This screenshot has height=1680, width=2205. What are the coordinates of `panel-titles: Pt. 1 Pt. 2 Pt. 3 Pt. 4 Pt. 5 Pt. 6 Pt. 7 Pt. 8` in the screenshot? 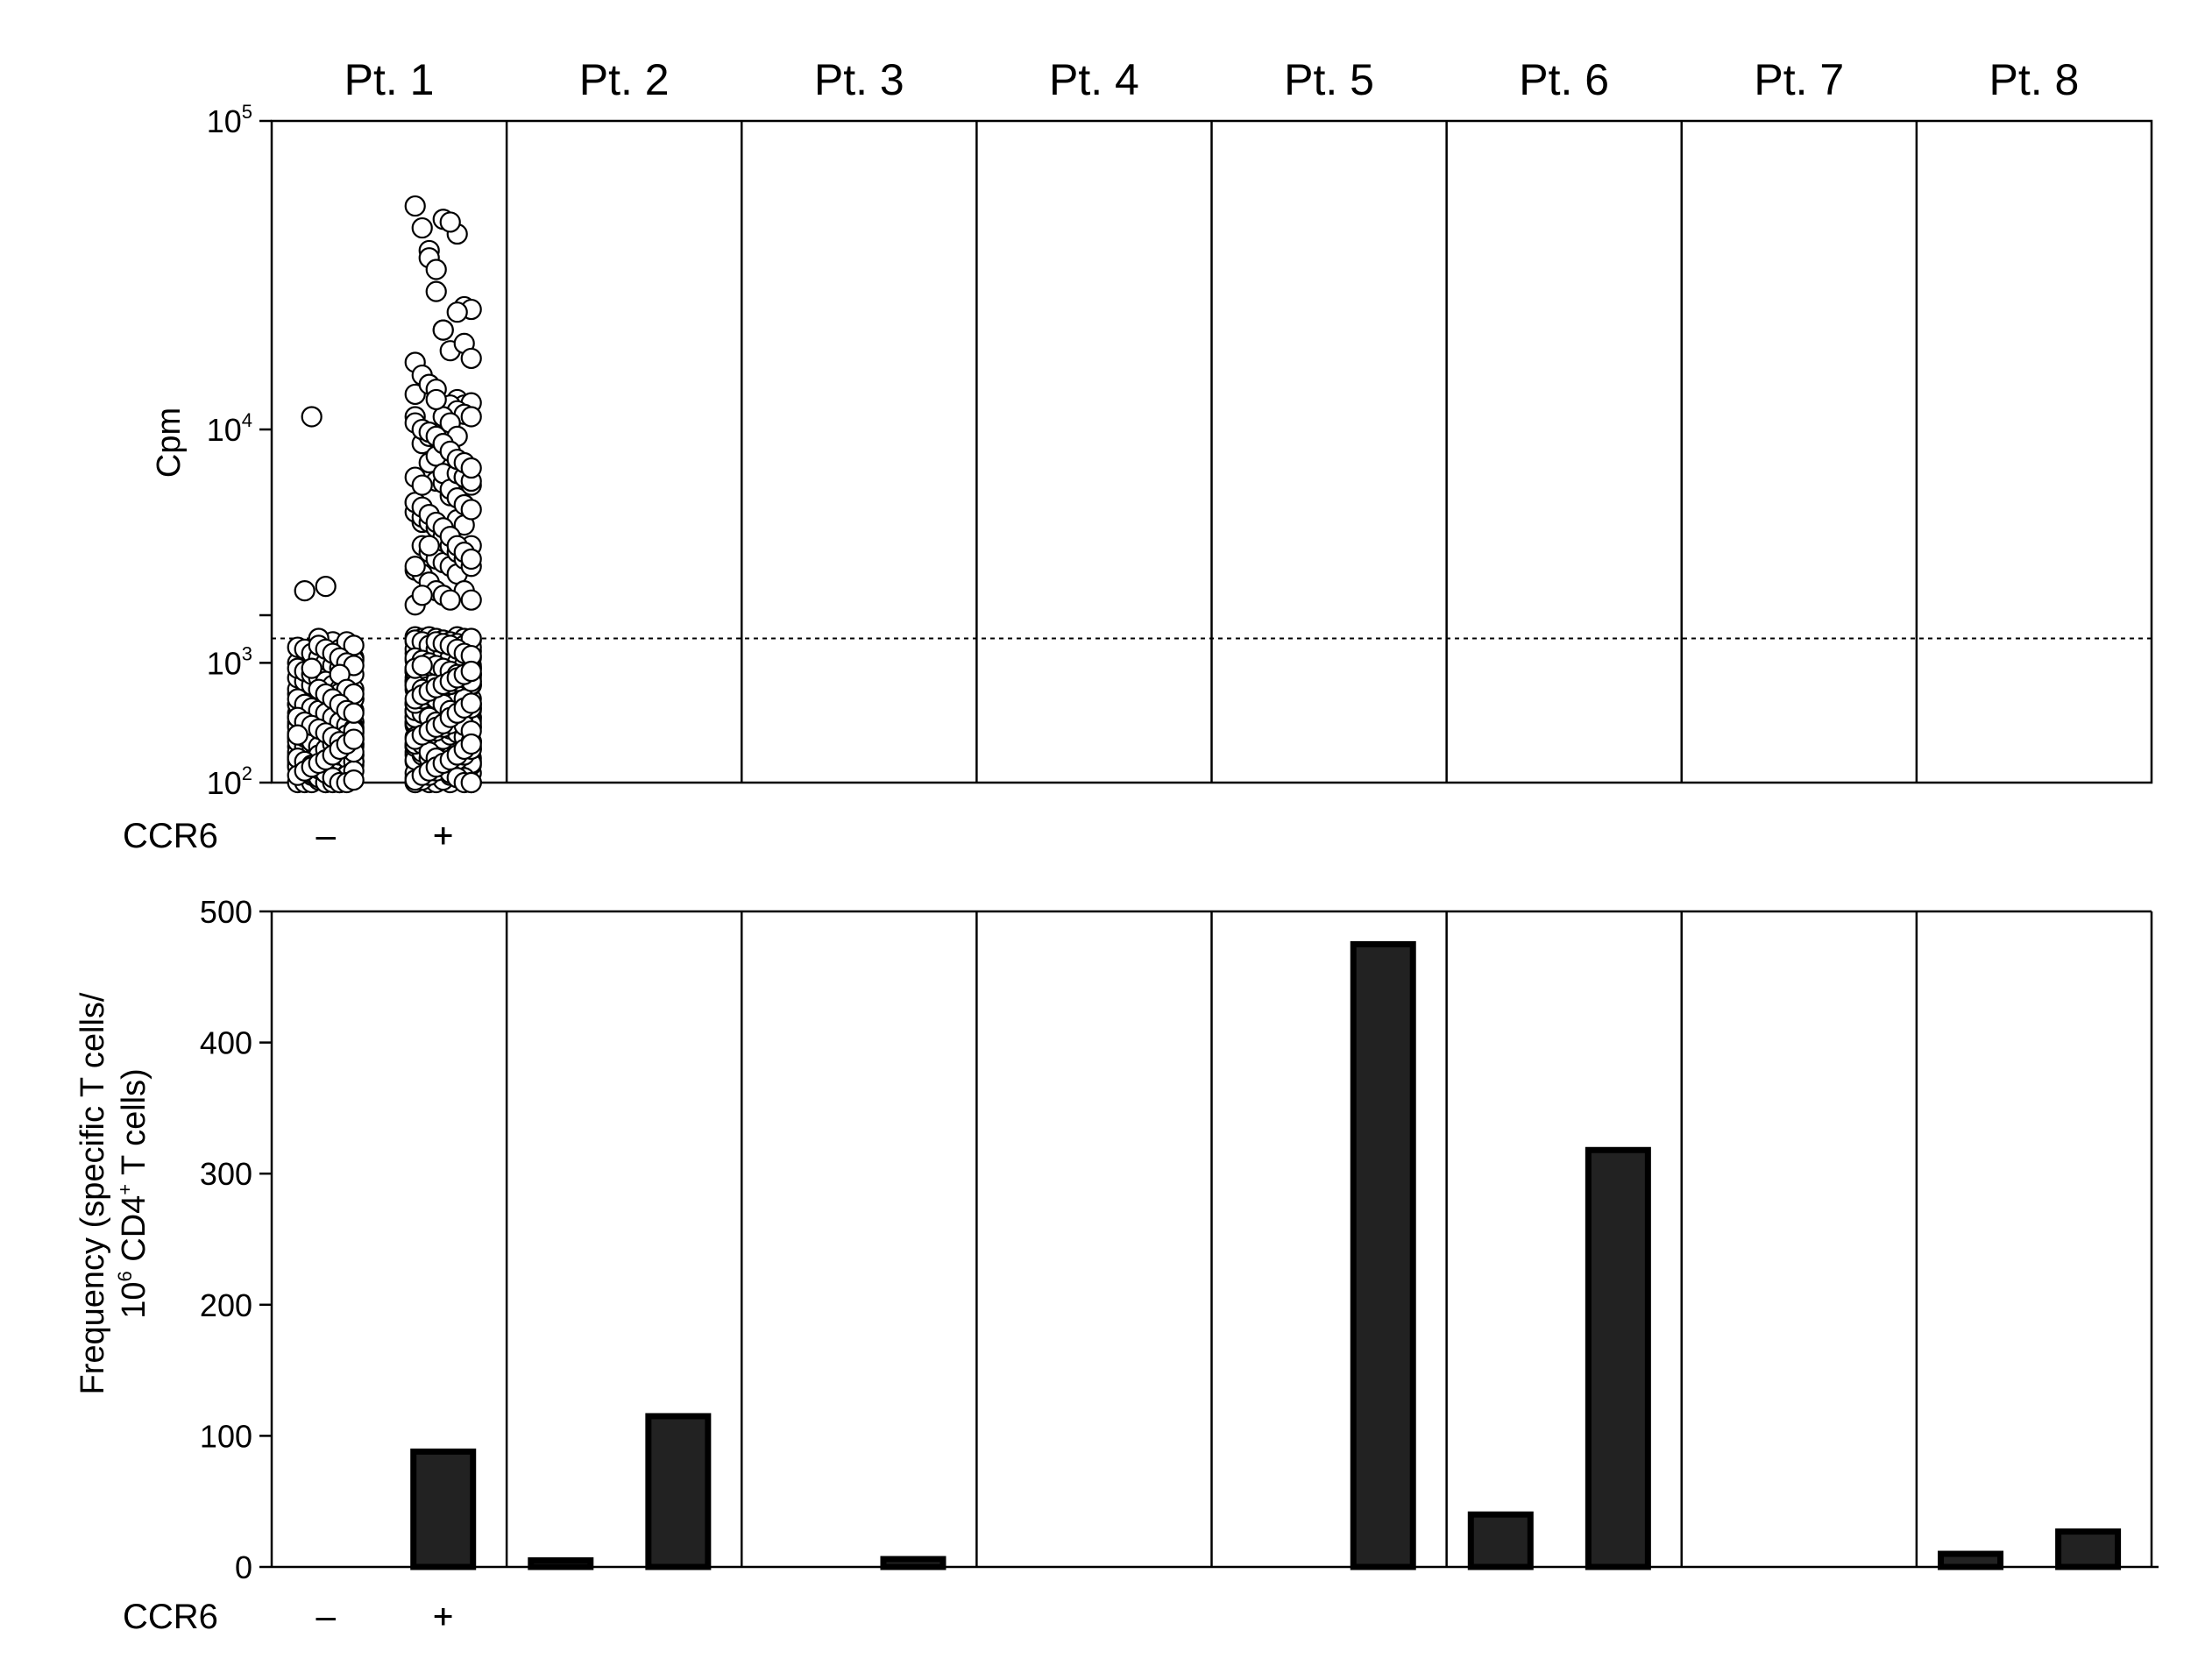 It's located at (1212, 79).